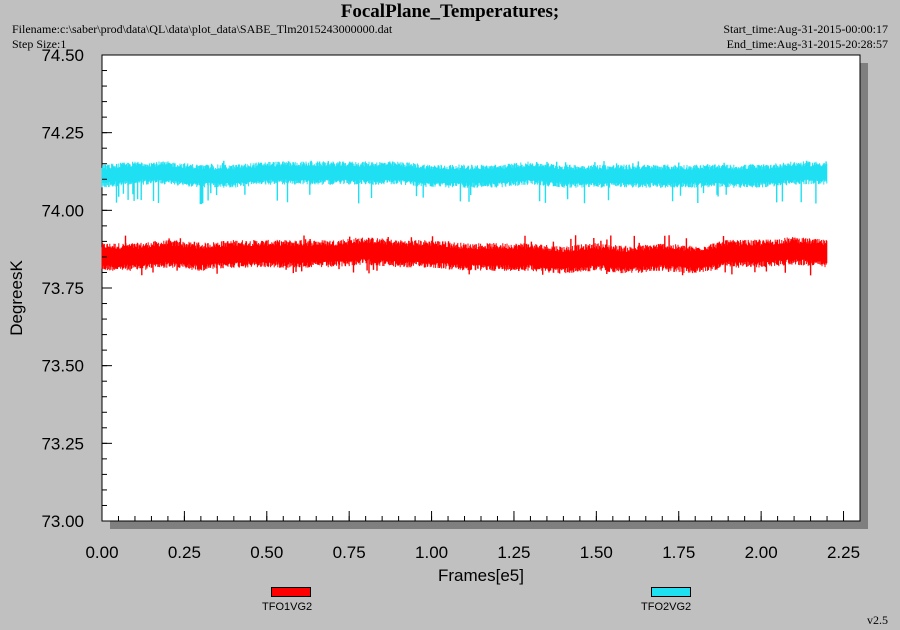  What do you see at coordinates (39, 44) in the screenshot?
I see `step-size-label: Step Size:1` at bounding box center [39, 44].